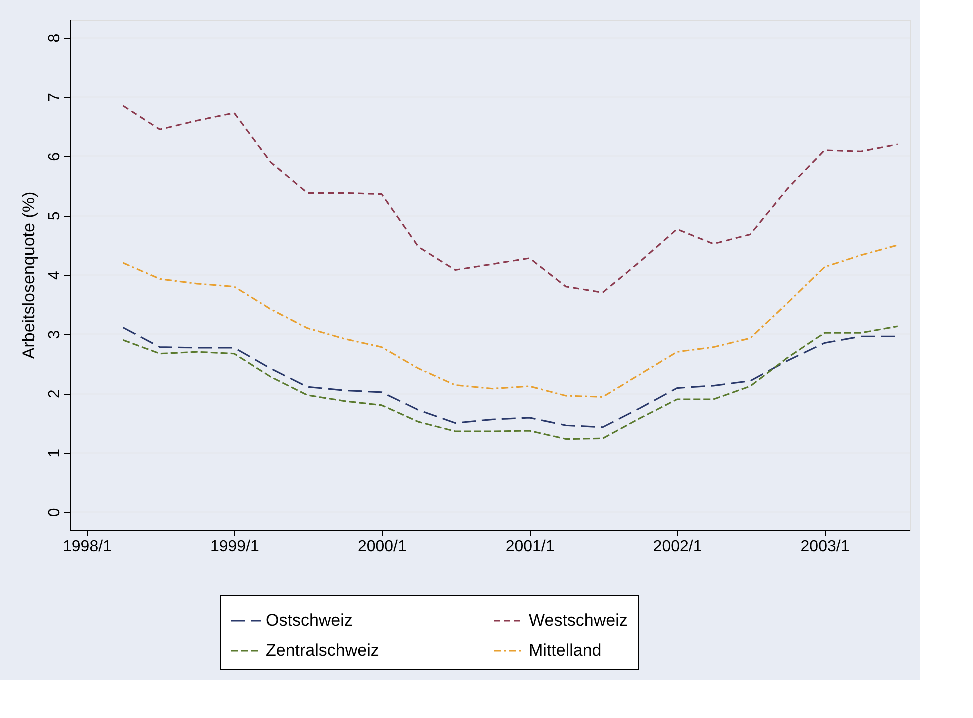  Describe the element at coordinates (565, 650) in the screenshot. I see `legend-label: Mittelland` at that location.